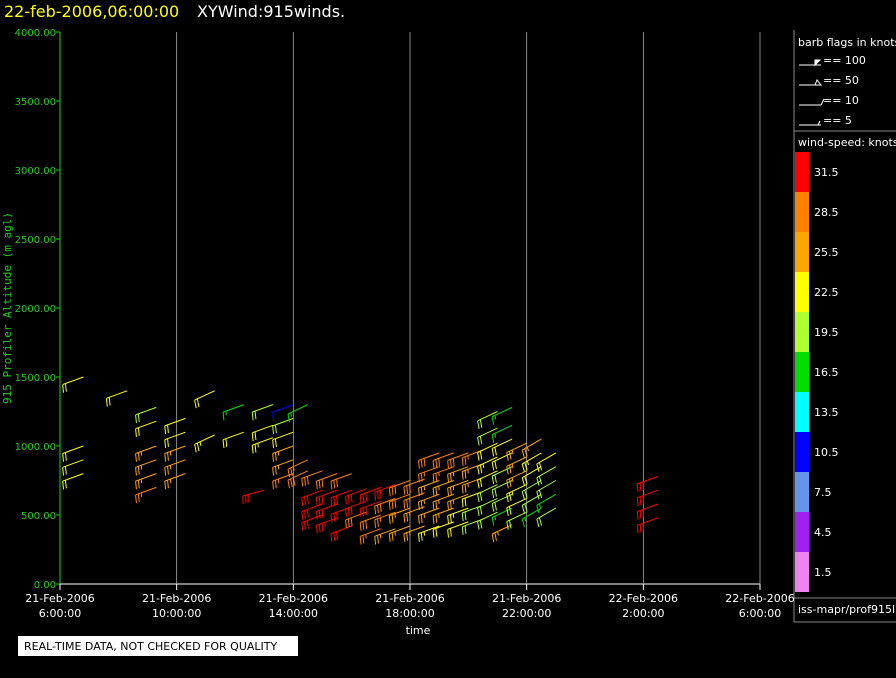  What do you see at coordinates (176, 613) in the screenshot?
I see `x-tick-label: 10:00:00` at bounding box center [176, 613].